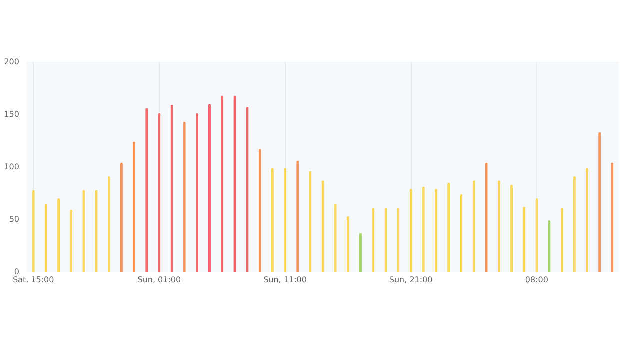 This screenshot has height=348, width=620. I want to click on y-tick-label: 200, so click(12, 62).